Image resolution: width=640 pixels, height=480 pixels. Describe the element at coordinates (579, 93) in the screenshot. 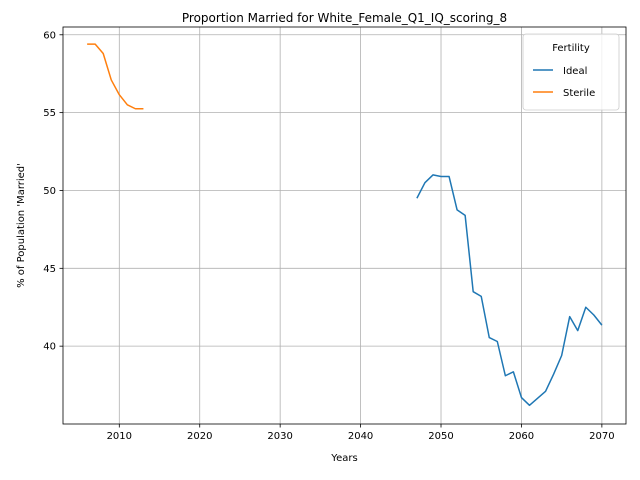

I see `legend-item-label: Sterile` at that location.